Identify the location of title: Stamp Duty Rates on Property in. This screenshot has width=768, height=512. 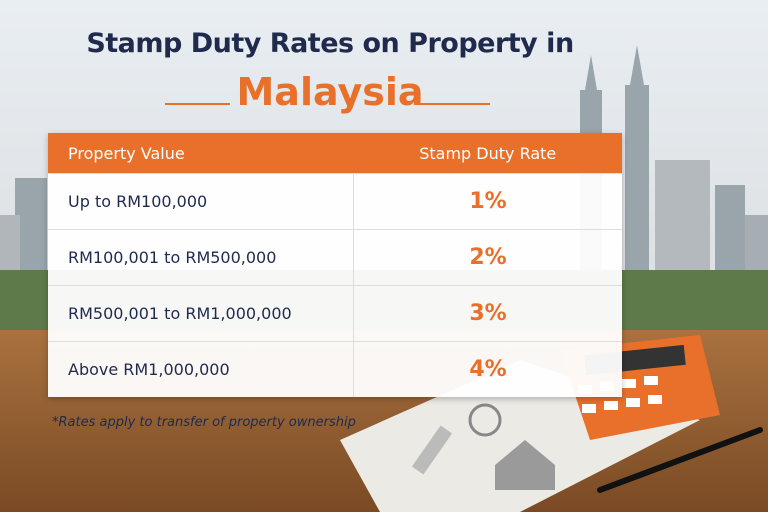
(330, 43).